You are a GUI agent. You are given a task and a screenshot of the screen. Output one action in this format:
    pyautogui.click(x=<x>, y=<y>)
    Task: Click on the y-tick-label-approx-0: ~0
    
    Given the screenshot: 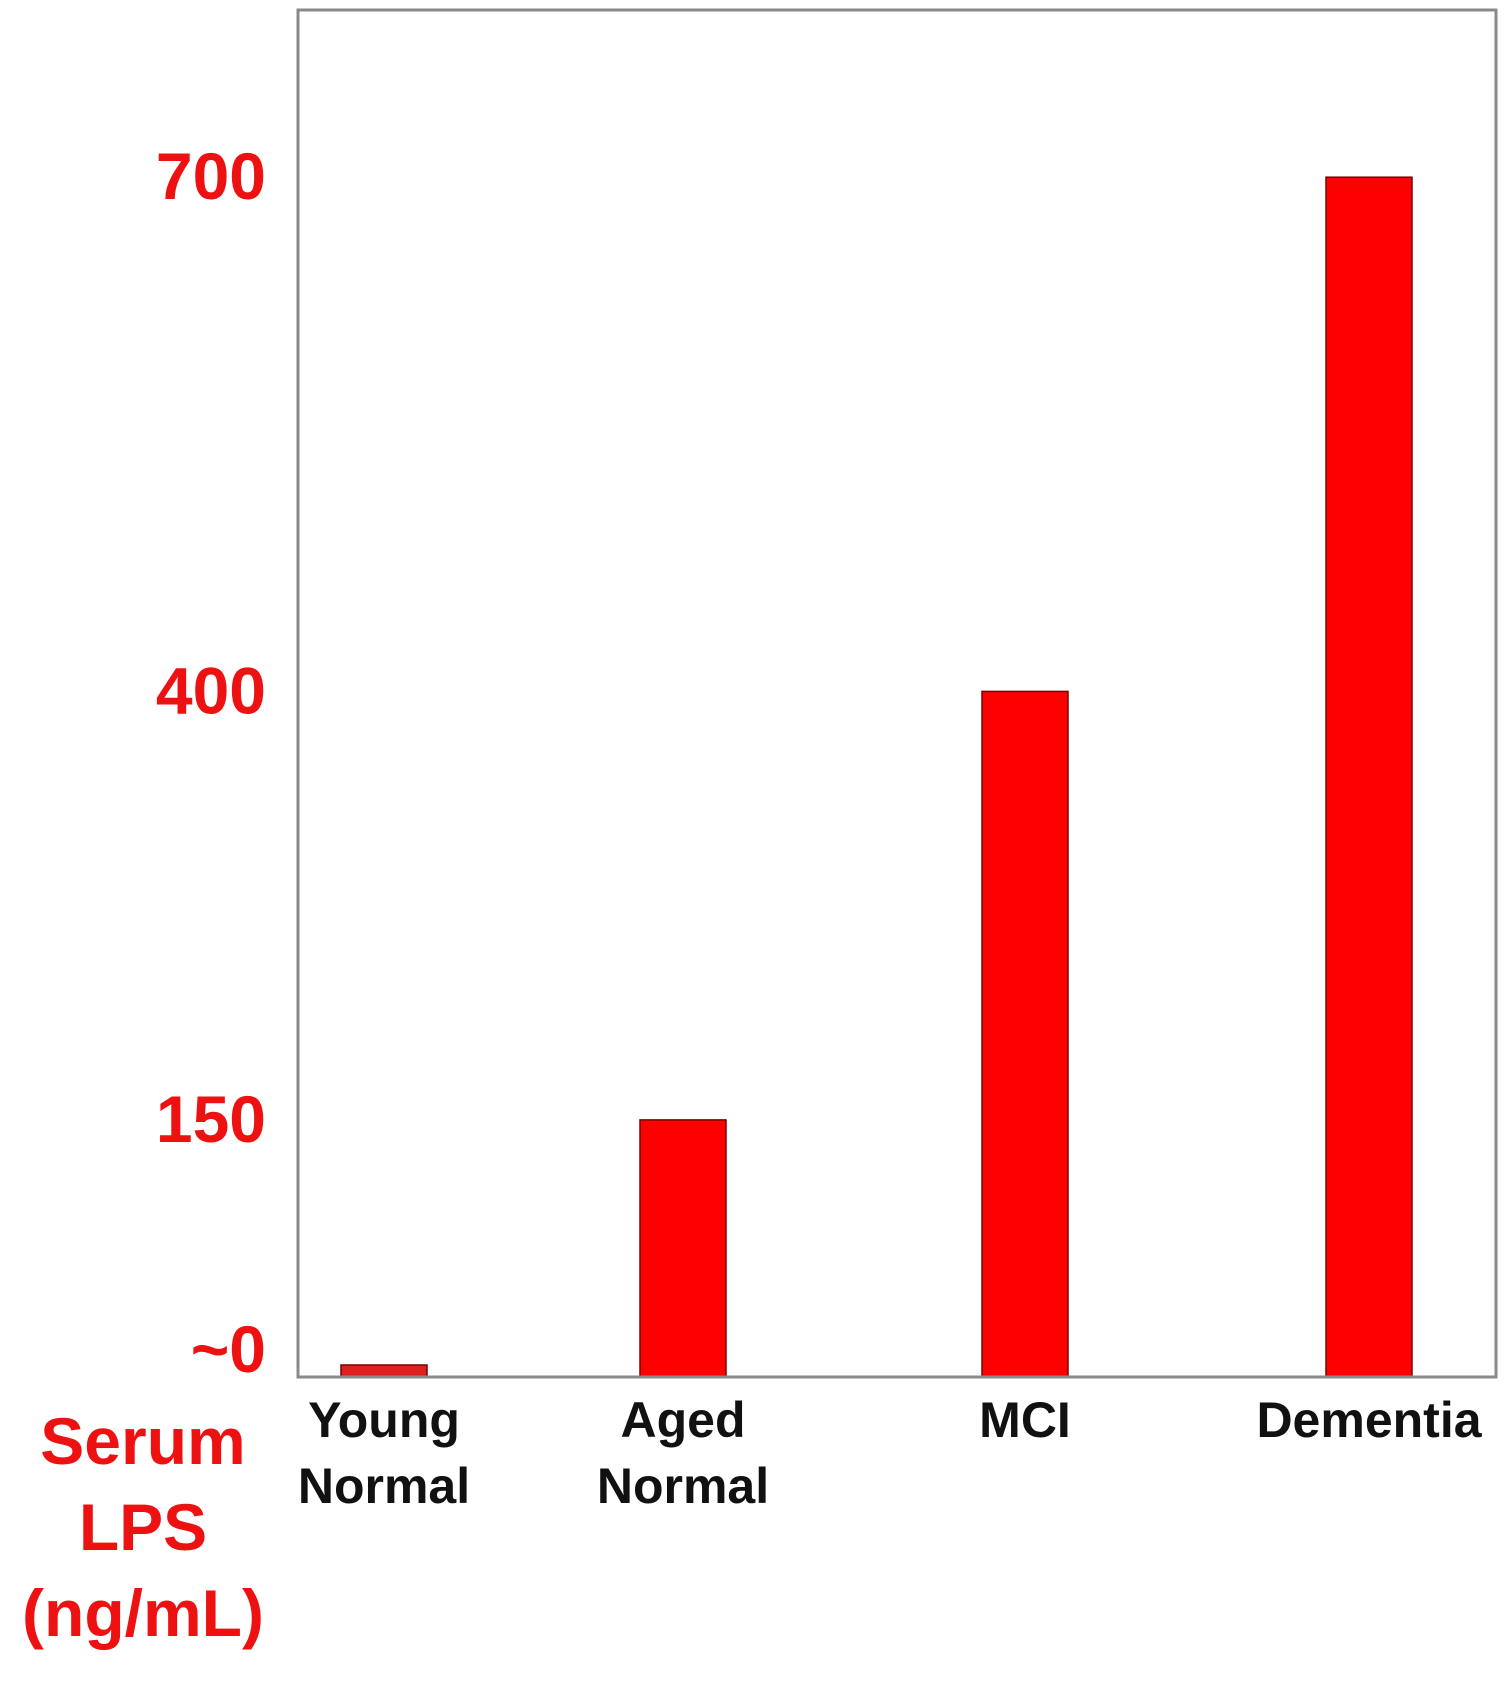 What is the action you would take?
    pyautogui.click(x=228, y=1349)
    